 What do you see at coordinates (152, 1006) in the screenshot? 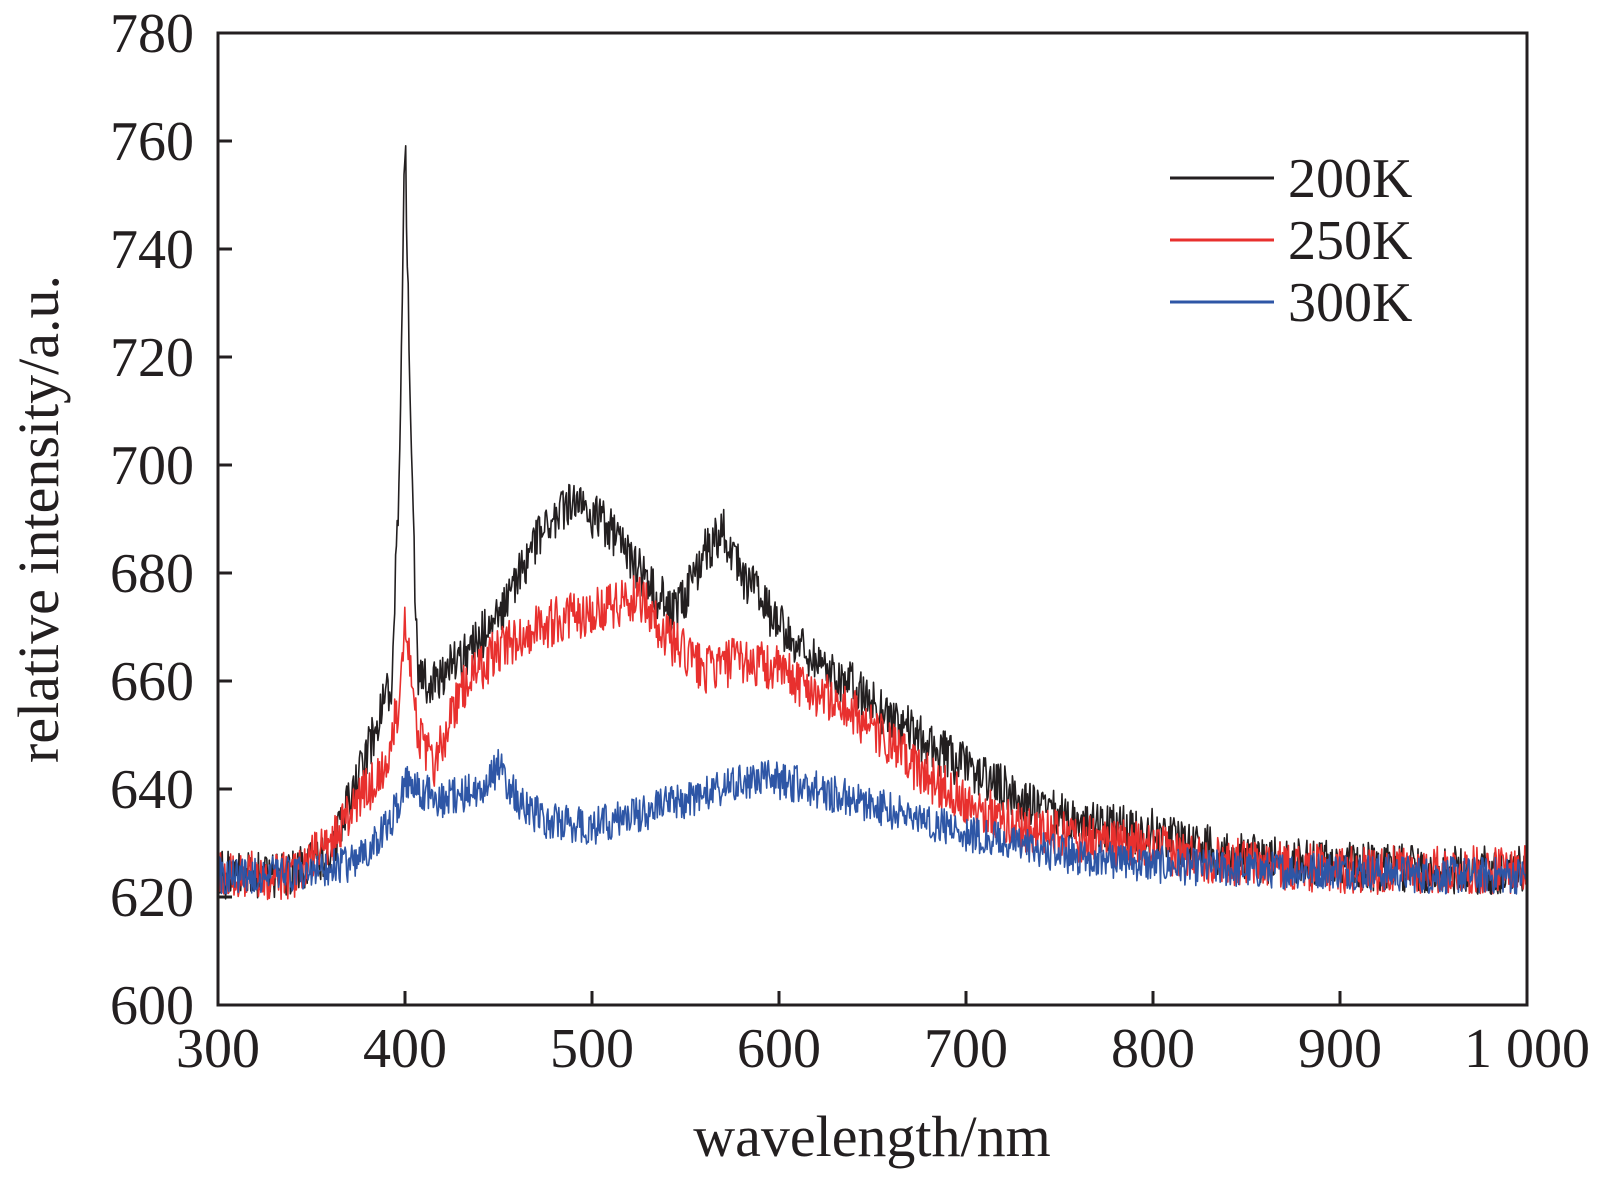
I see `y-tick-label: 600` at bounding box center [152, 1006].